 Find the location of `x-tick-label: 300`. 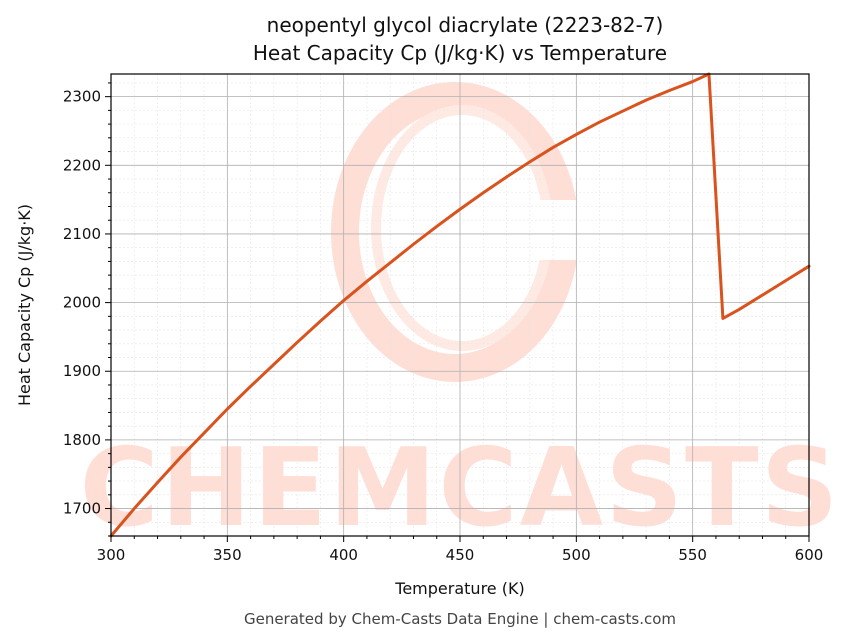

x-tick-label: 300 is located at coordinates (111, 555).